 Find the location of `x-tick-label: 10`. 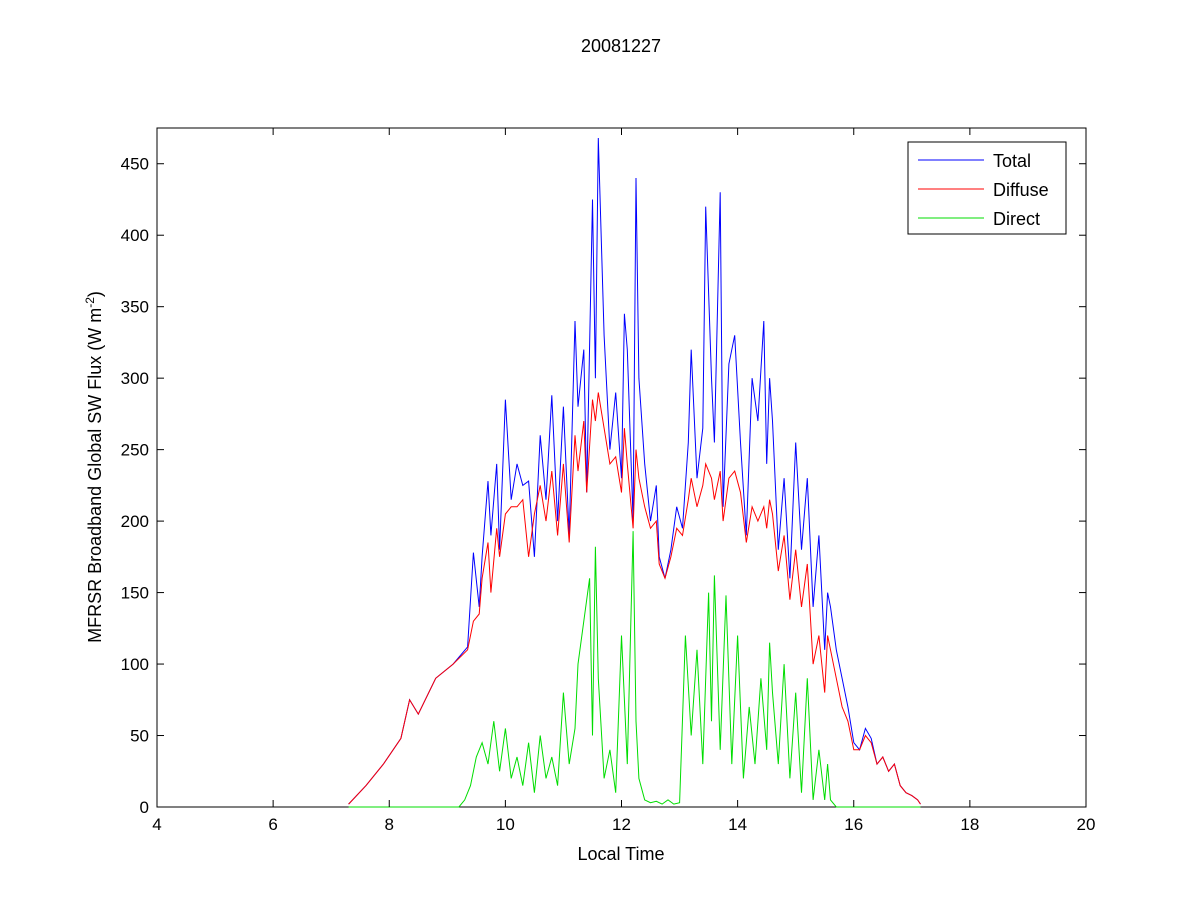

x-tick-label: 10 is located at coordinates (505, 824).